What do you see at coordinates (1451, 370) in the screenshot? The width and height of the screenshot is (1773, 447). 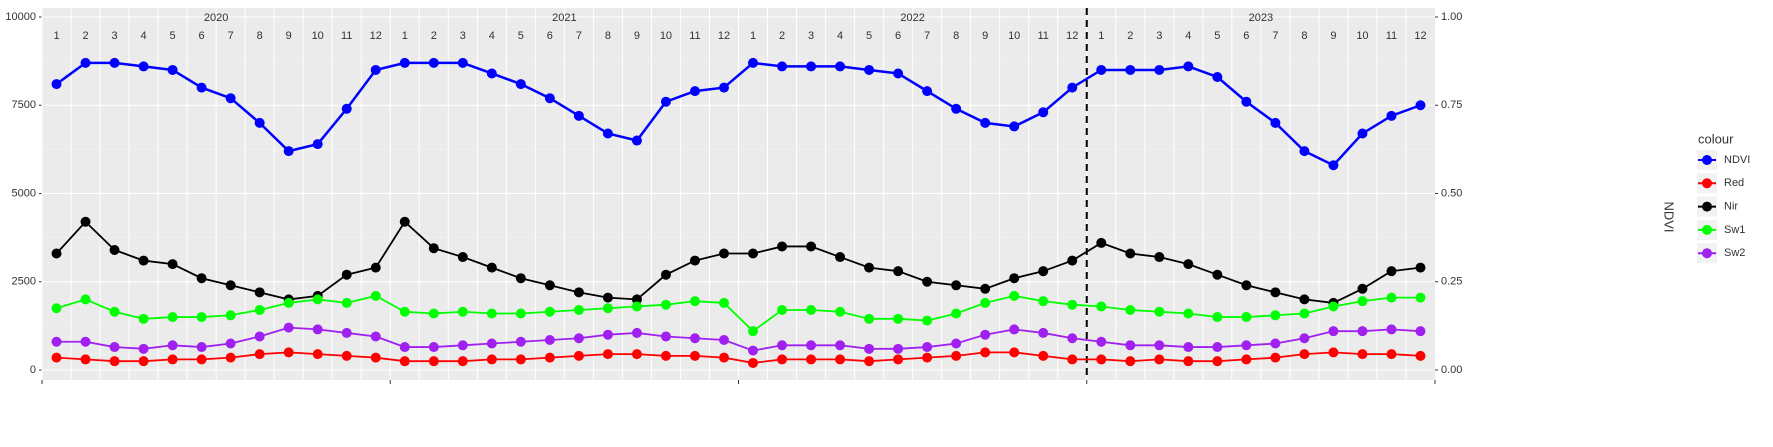 I see `y2-tick-label: 0.00` at bounding box center [1451, 370].